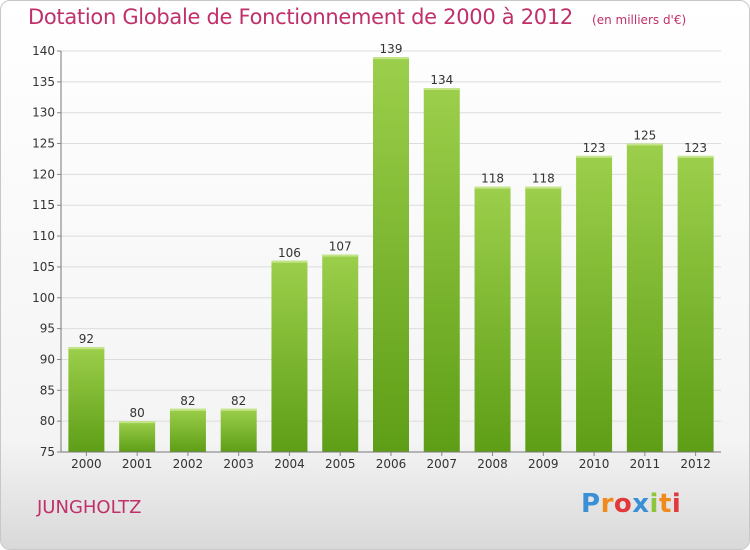 Image resolution: width=750 pixels, height=550 pixels. Describe the element at coordinates (623, 504) in the screenshot. I see `logo-letter: o` at that location.